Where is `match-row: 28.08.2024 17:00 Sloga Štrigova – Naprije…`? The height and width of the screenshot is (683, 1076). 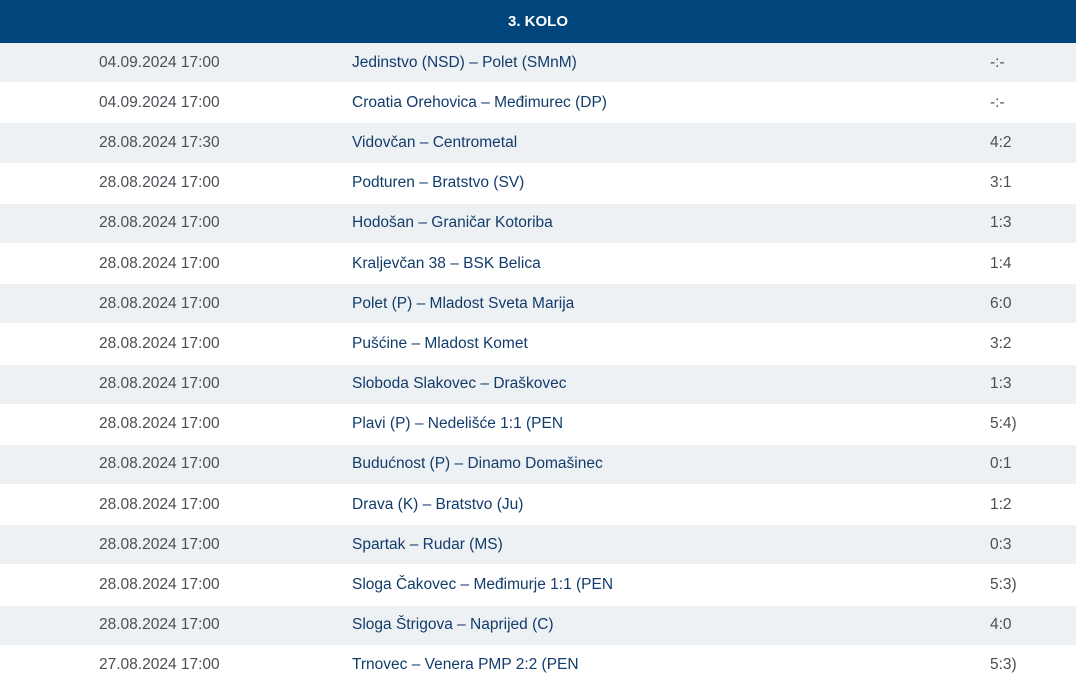
match-row: 28.08.2024 17:00 Sloga Štrigova – Naprije… is located at coordinates (538, 625).